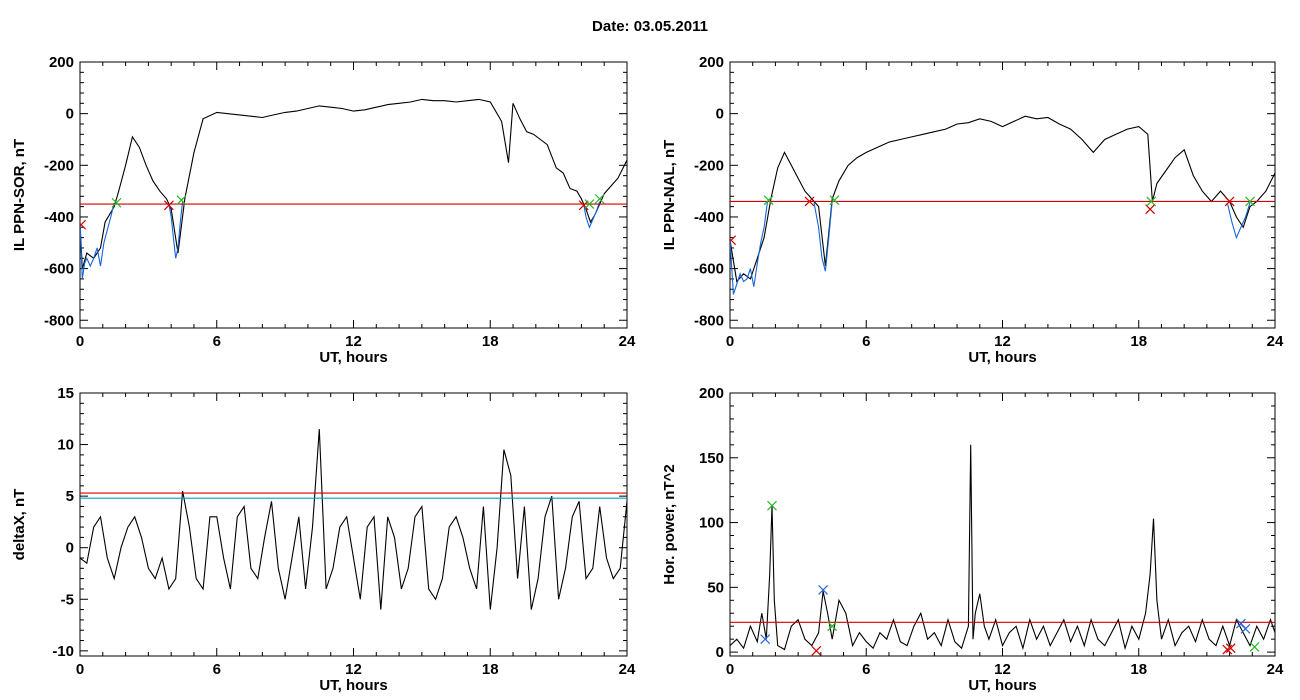  What do you see at coordinates (67, 599) in the screenshot?
I see `y-tick-label: -5` at bounding box center [67, 599].